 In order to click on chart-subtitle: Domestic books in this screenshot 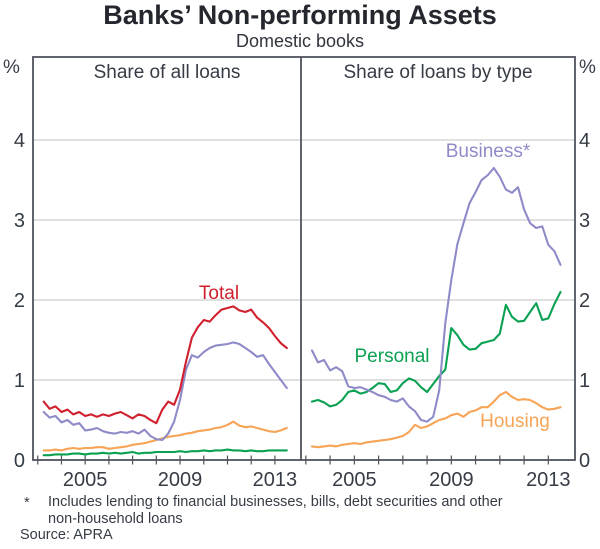, I will do `click(300, 41)`.